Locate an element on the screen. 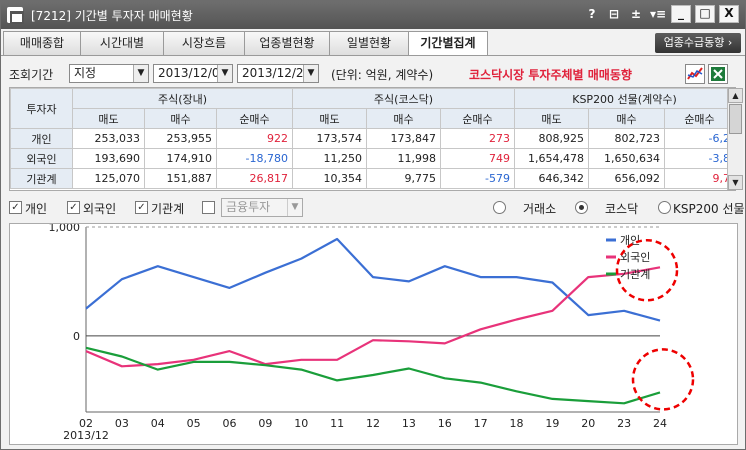 This screenshot has width=746, height=450. table-cell: 193,690 is located at coordinates (108, 158).